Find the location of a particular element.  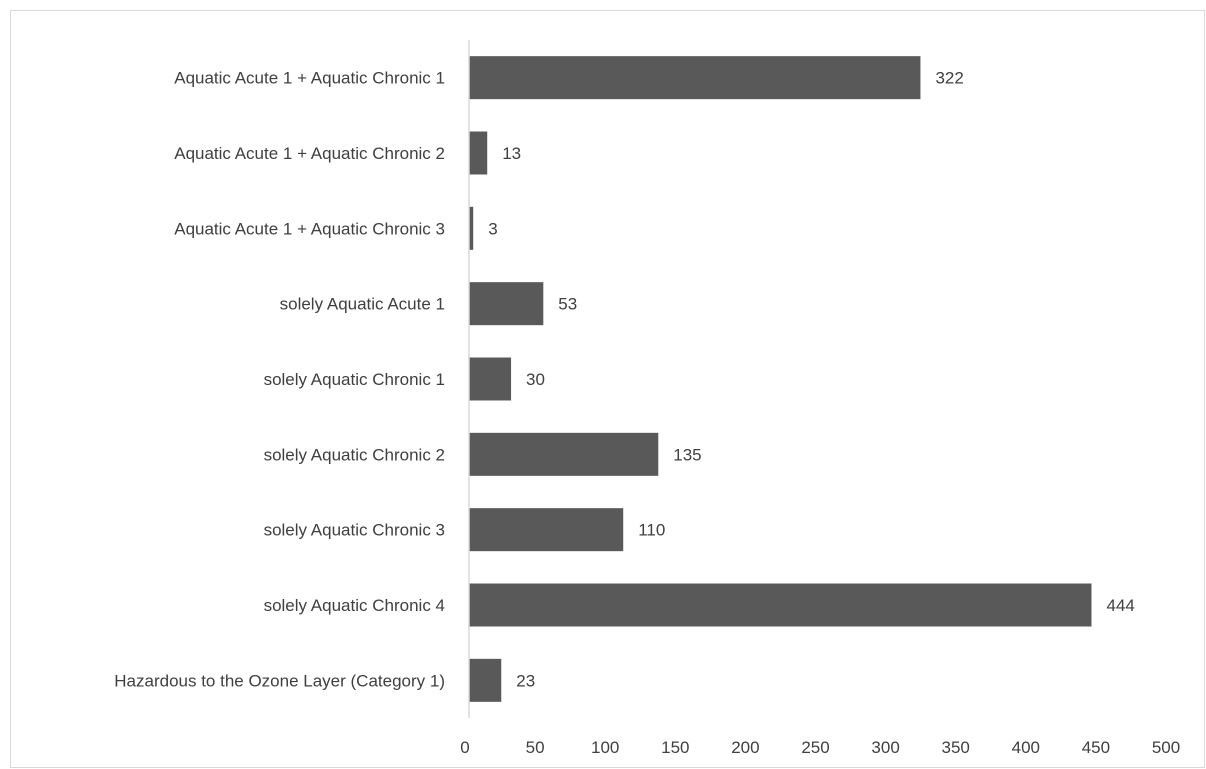

category-label: Aquatic Acute 1 + Aquatic Chronic 1 is located at coordinates (309, 78).